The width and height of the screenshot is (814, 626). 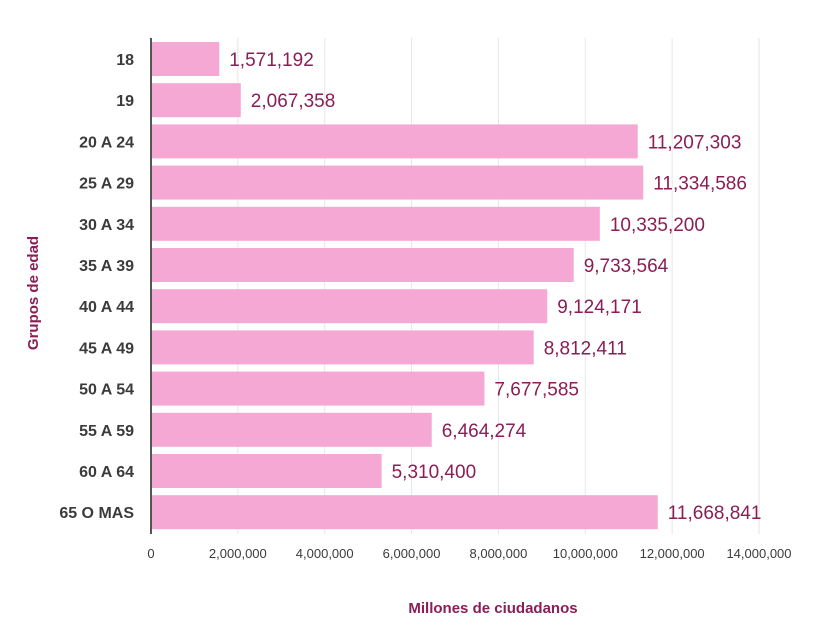 What do you see at coordinates (106, 225) in the screenshot?
I see `category-label: 30 A 34` at bounding box center [106, 225].